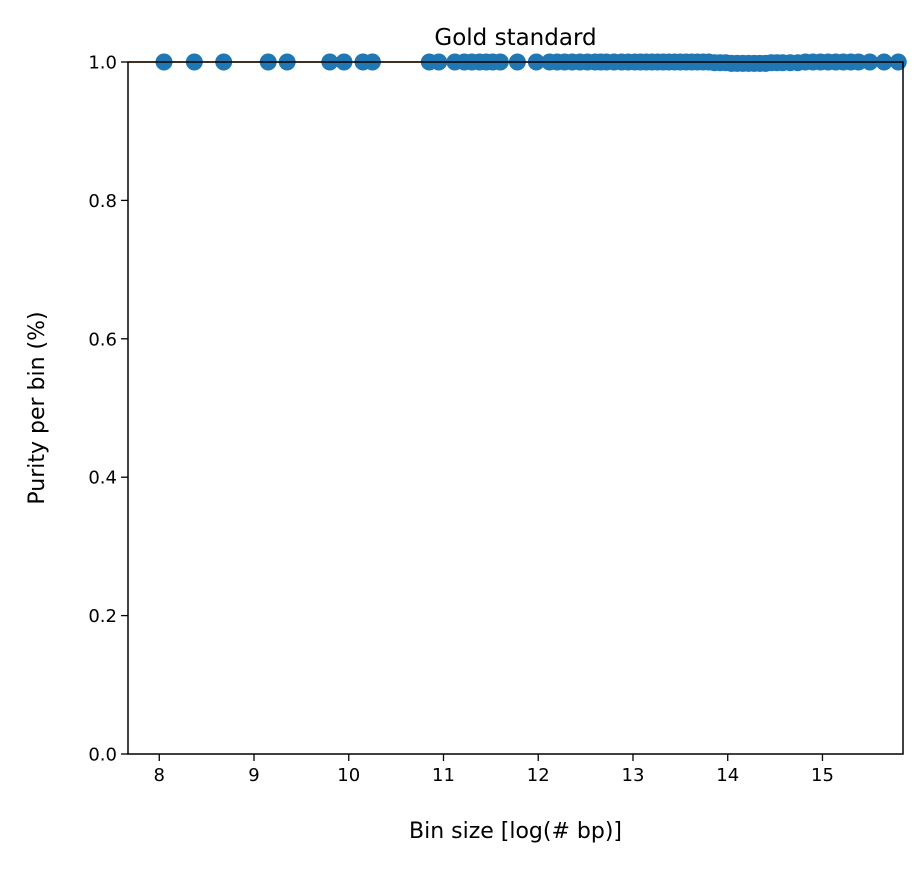  I want to click on y-tick-label: 0.4, so click(102, 478).